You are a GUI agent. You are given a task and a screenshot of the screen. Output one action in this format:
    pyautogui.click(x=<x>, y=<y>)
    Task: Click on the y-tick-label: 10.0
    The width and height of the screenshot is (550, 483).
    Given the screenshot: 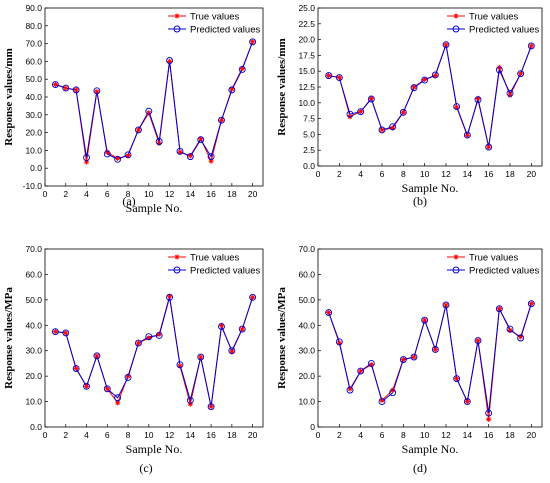 What is the action you would take?
    pyautogui.click(x=306, y=103)
    